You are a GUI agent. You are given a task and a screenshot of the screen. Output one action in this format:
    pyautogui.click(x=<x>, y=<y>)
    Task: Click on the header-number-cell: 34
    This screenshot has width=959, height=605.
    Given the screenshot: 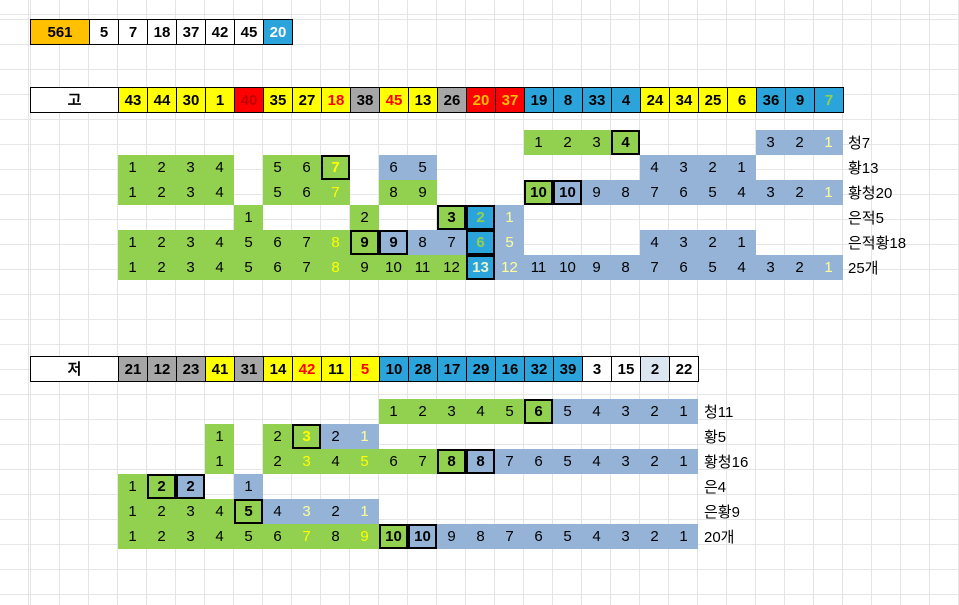 What is the action you would take?
    pyautogui.click(x=684, y=100)
    